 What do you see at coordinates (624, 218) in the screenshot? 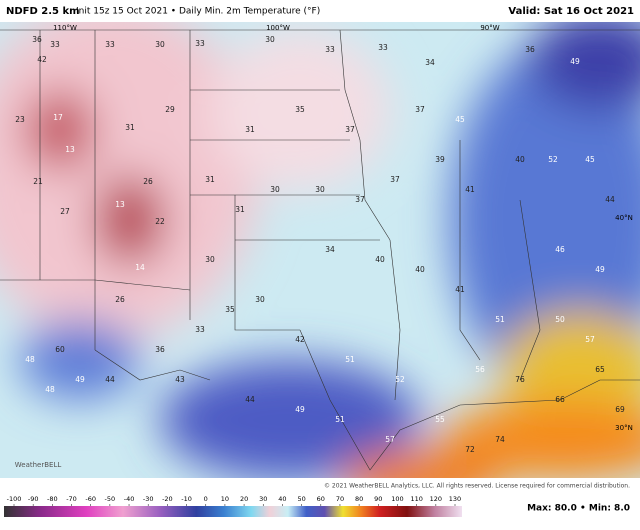
I see `grid-label: 40°N` at bounding box center [624, 218].